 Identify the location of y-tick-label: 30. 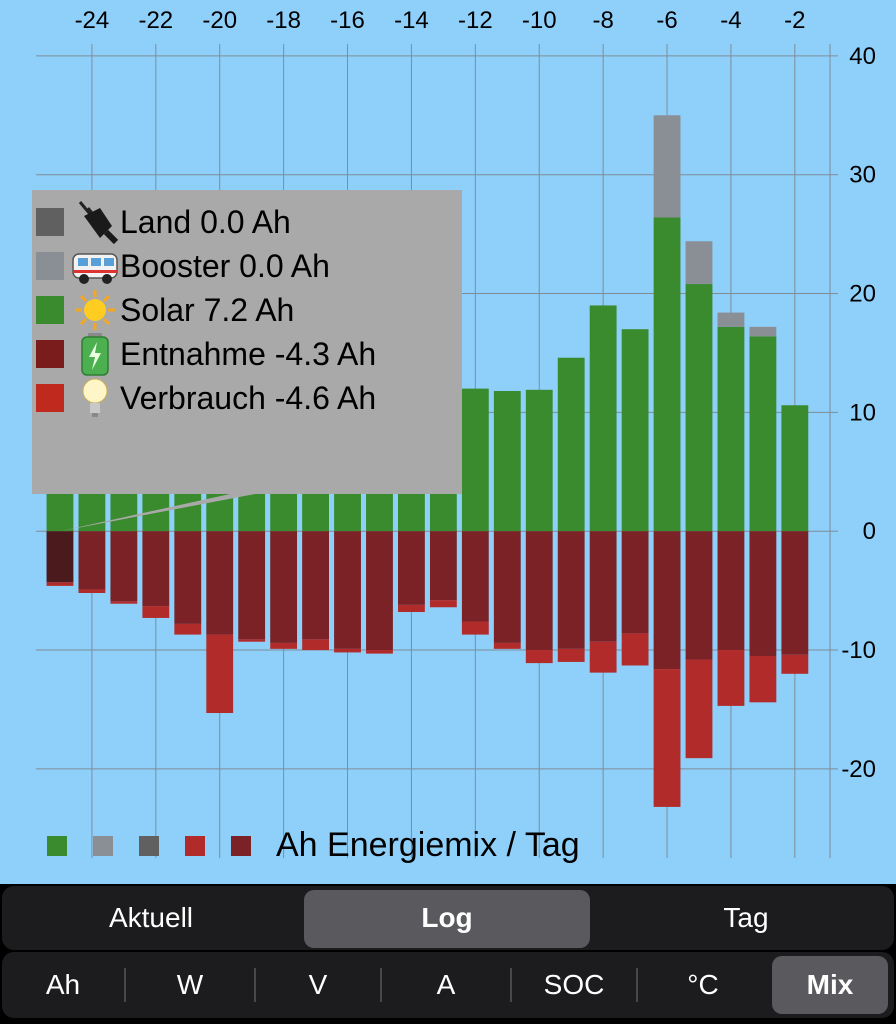
(862, 175).